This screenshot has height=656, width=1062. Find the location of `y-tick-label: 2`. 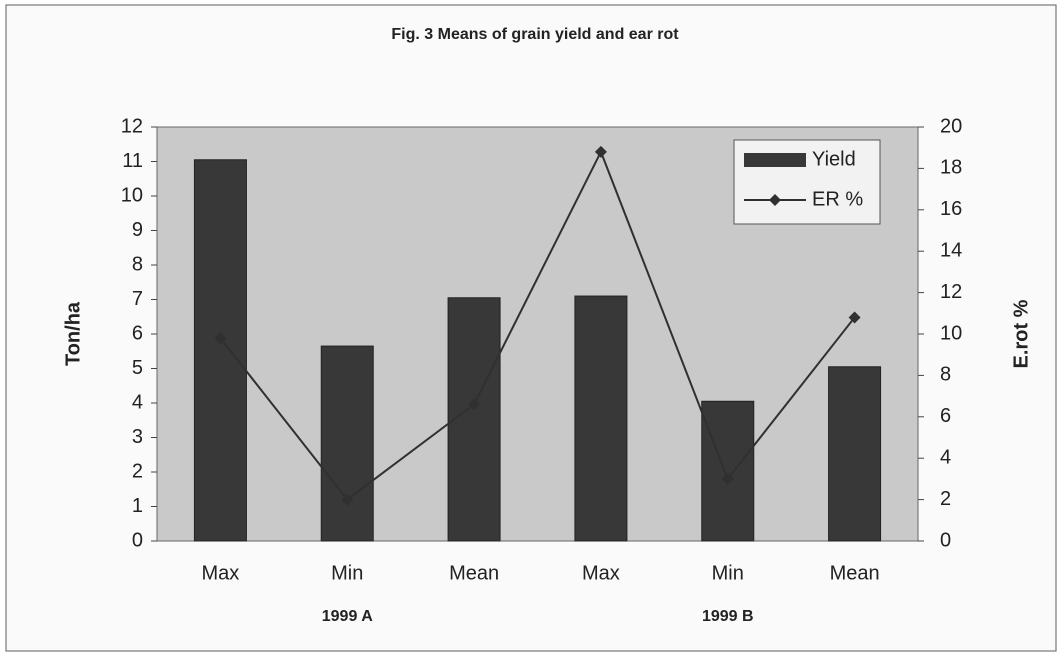

y-tick-label: 2 is located at coordinates (137, 471).